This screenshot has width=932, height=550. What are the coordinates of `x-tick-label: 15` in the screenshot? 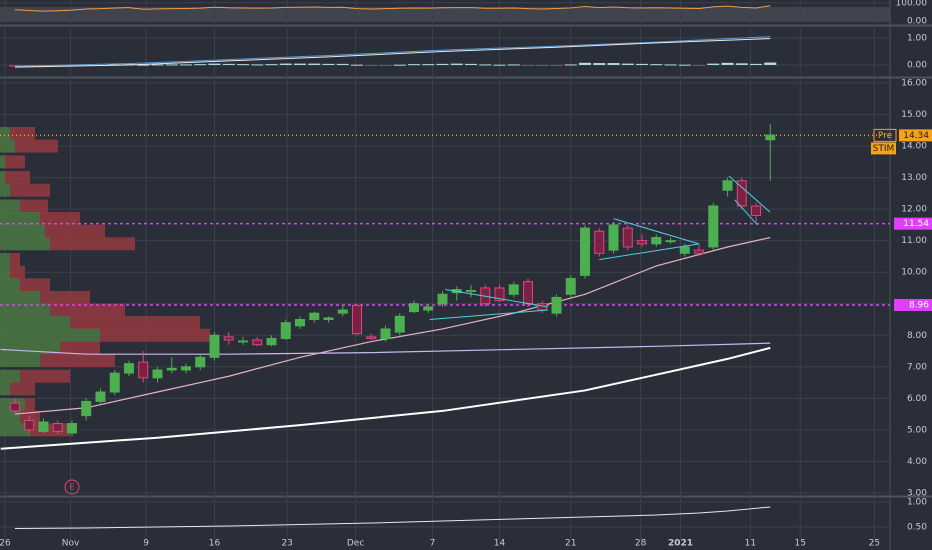 It's located at (799, 544).